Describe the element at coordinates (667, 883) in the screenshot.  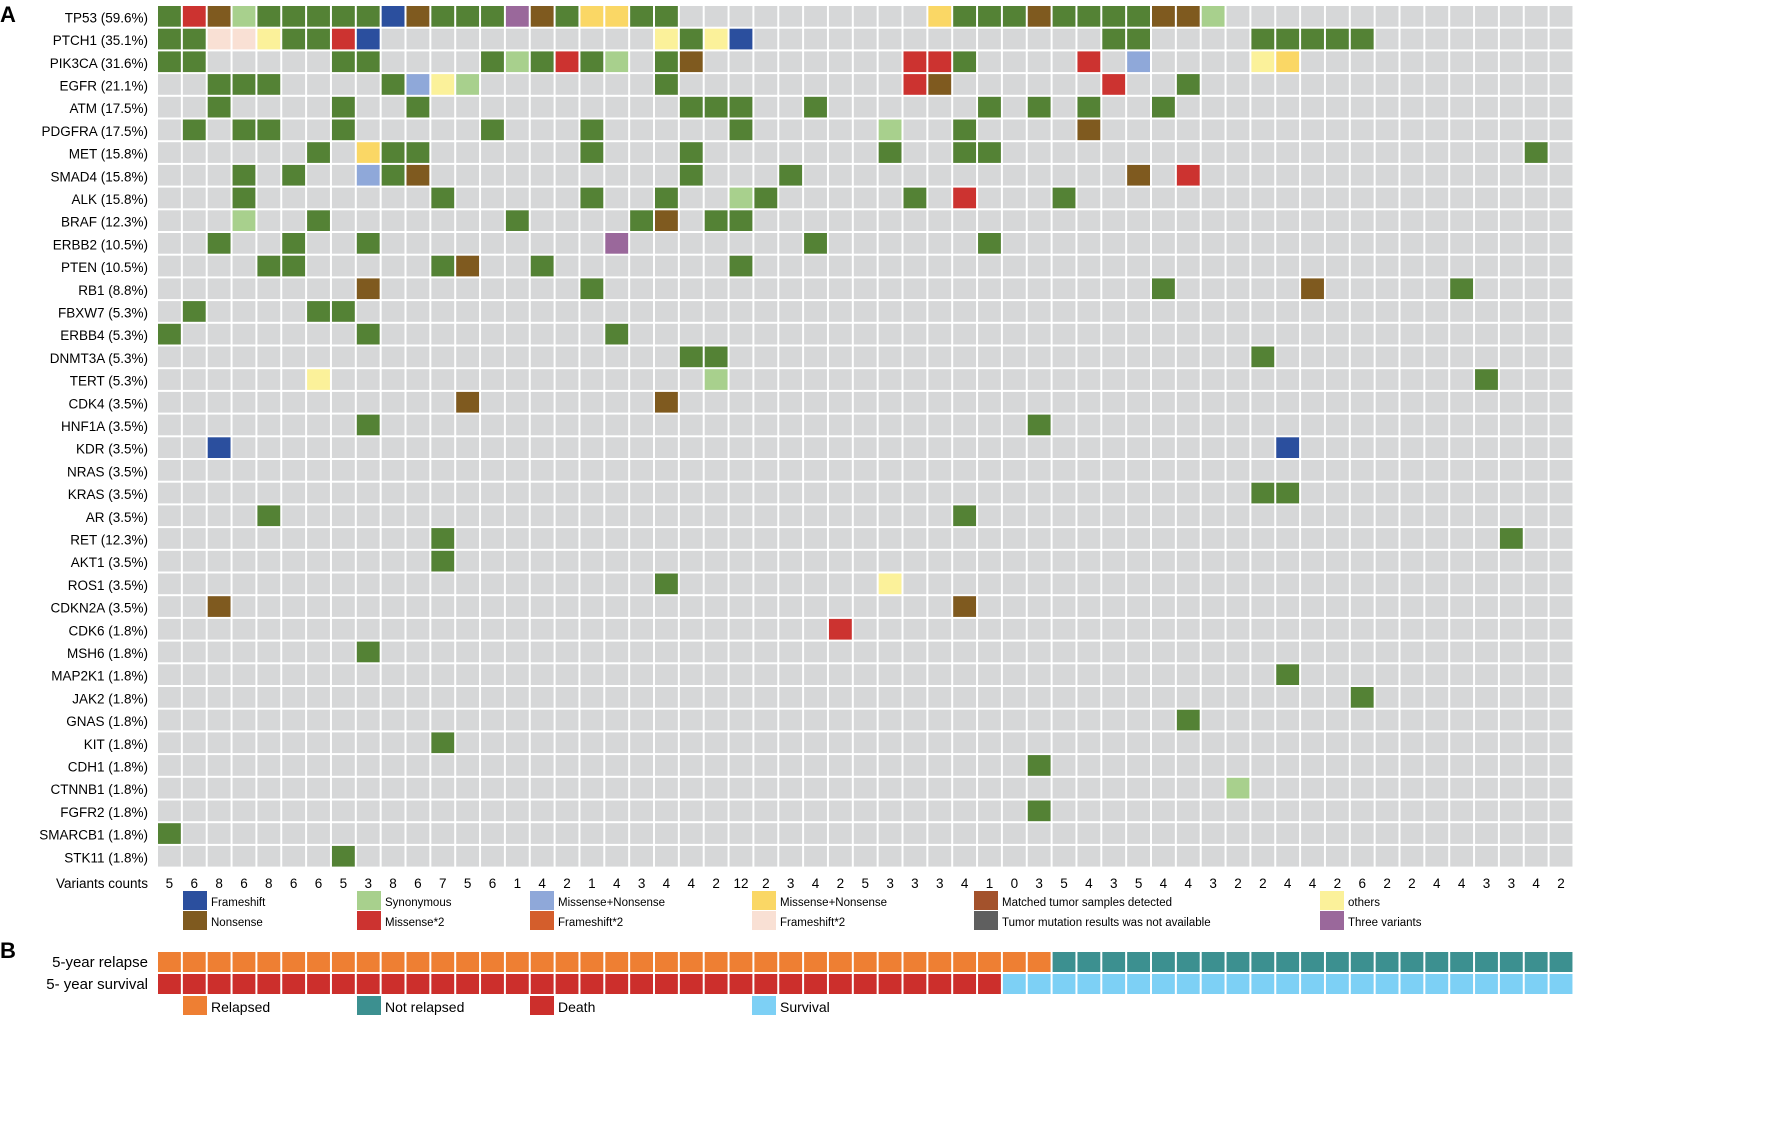
I see `variant-count: 4` at that location.